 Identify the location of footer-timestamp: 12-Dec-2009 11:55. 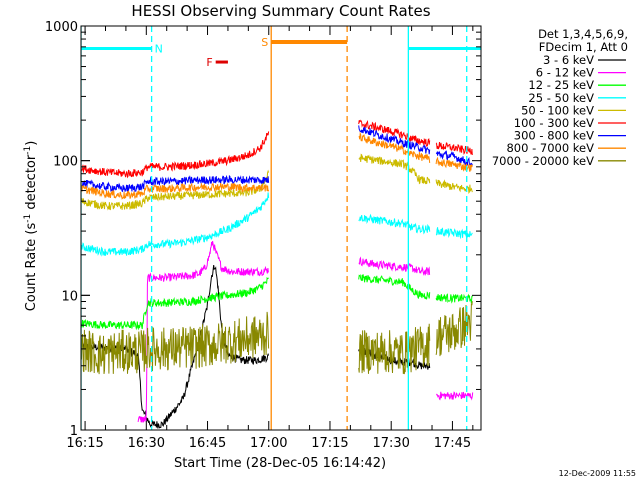
(597, 473).